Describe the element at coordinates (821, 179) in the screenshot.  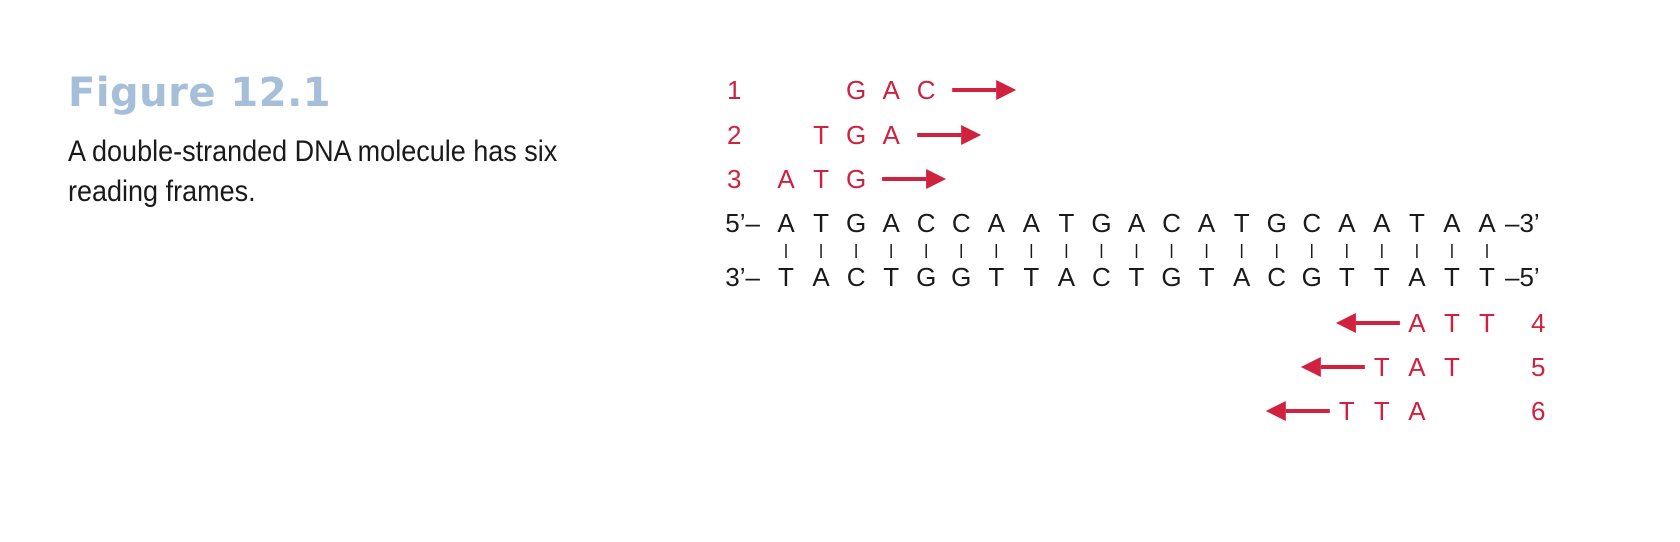
I see `reading-frame-3-base: T` at that location.